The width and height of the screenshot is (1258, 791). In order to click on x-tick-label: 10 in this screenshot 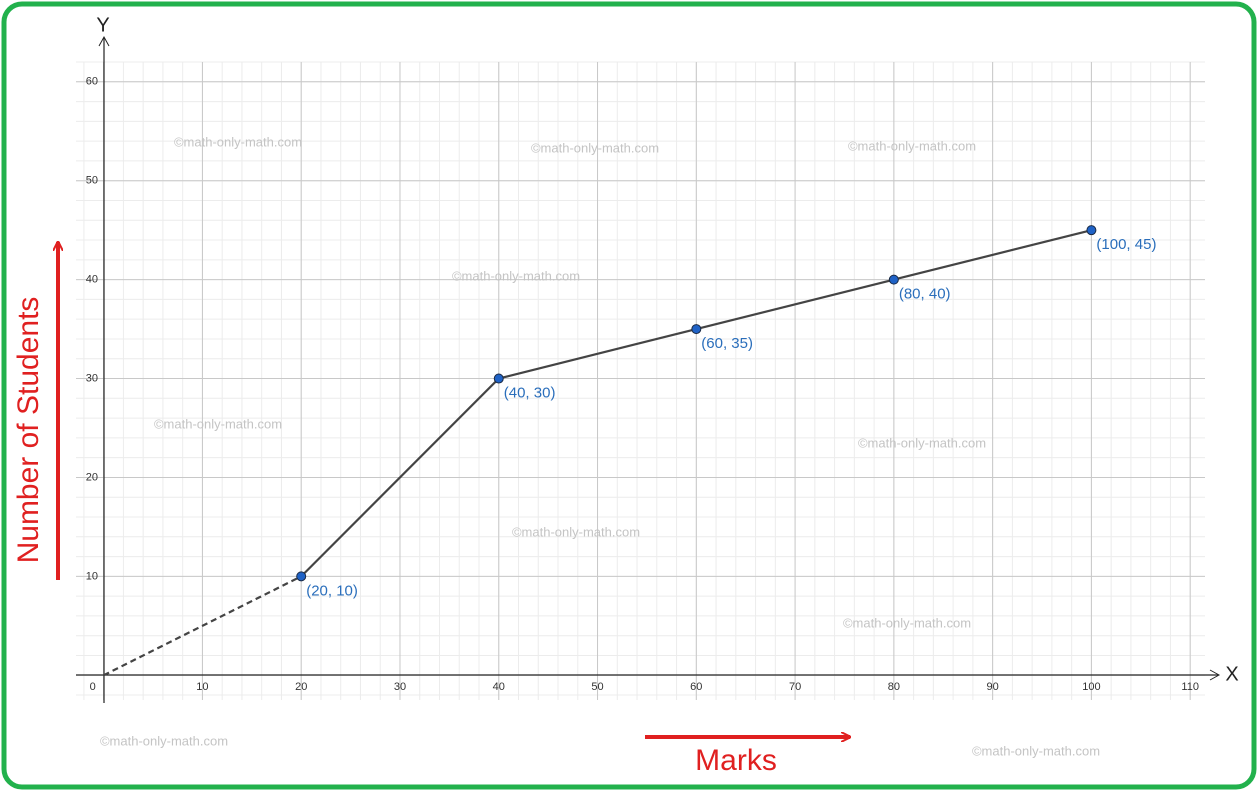, I will do `click(202, 687)`.